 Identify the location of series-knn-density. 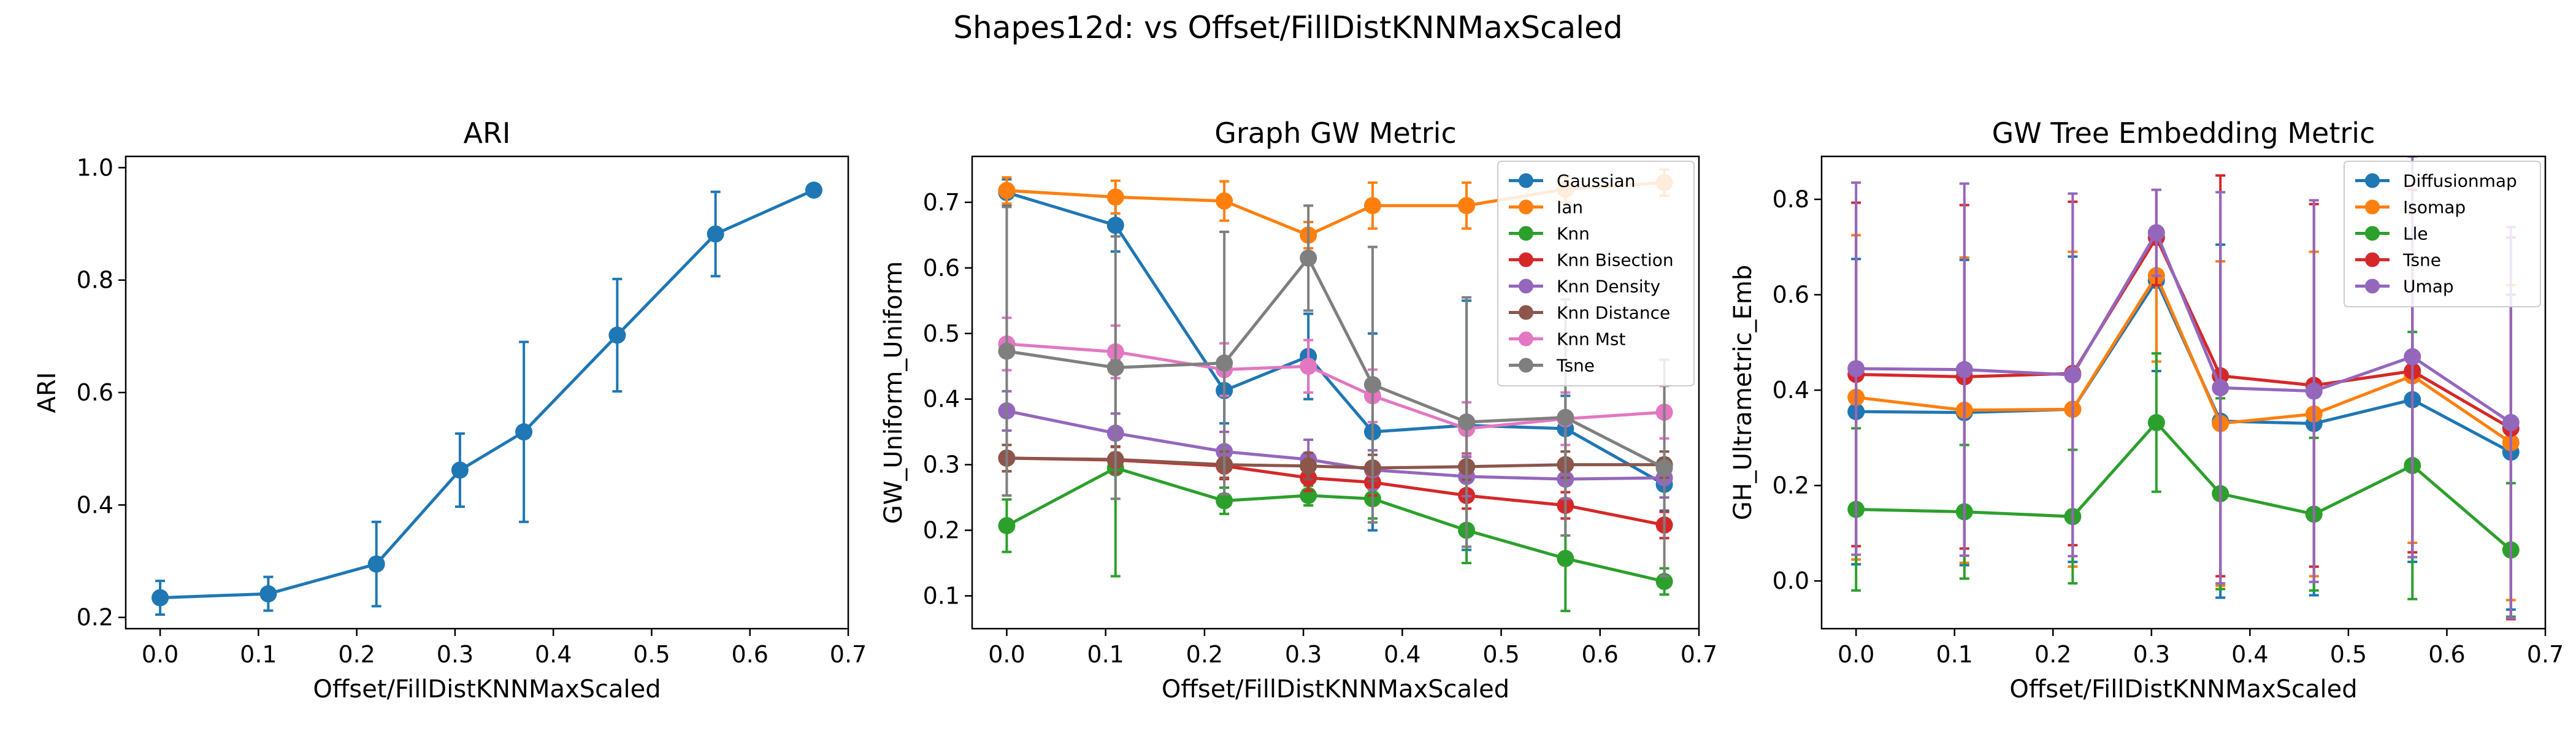
(1335, 444).